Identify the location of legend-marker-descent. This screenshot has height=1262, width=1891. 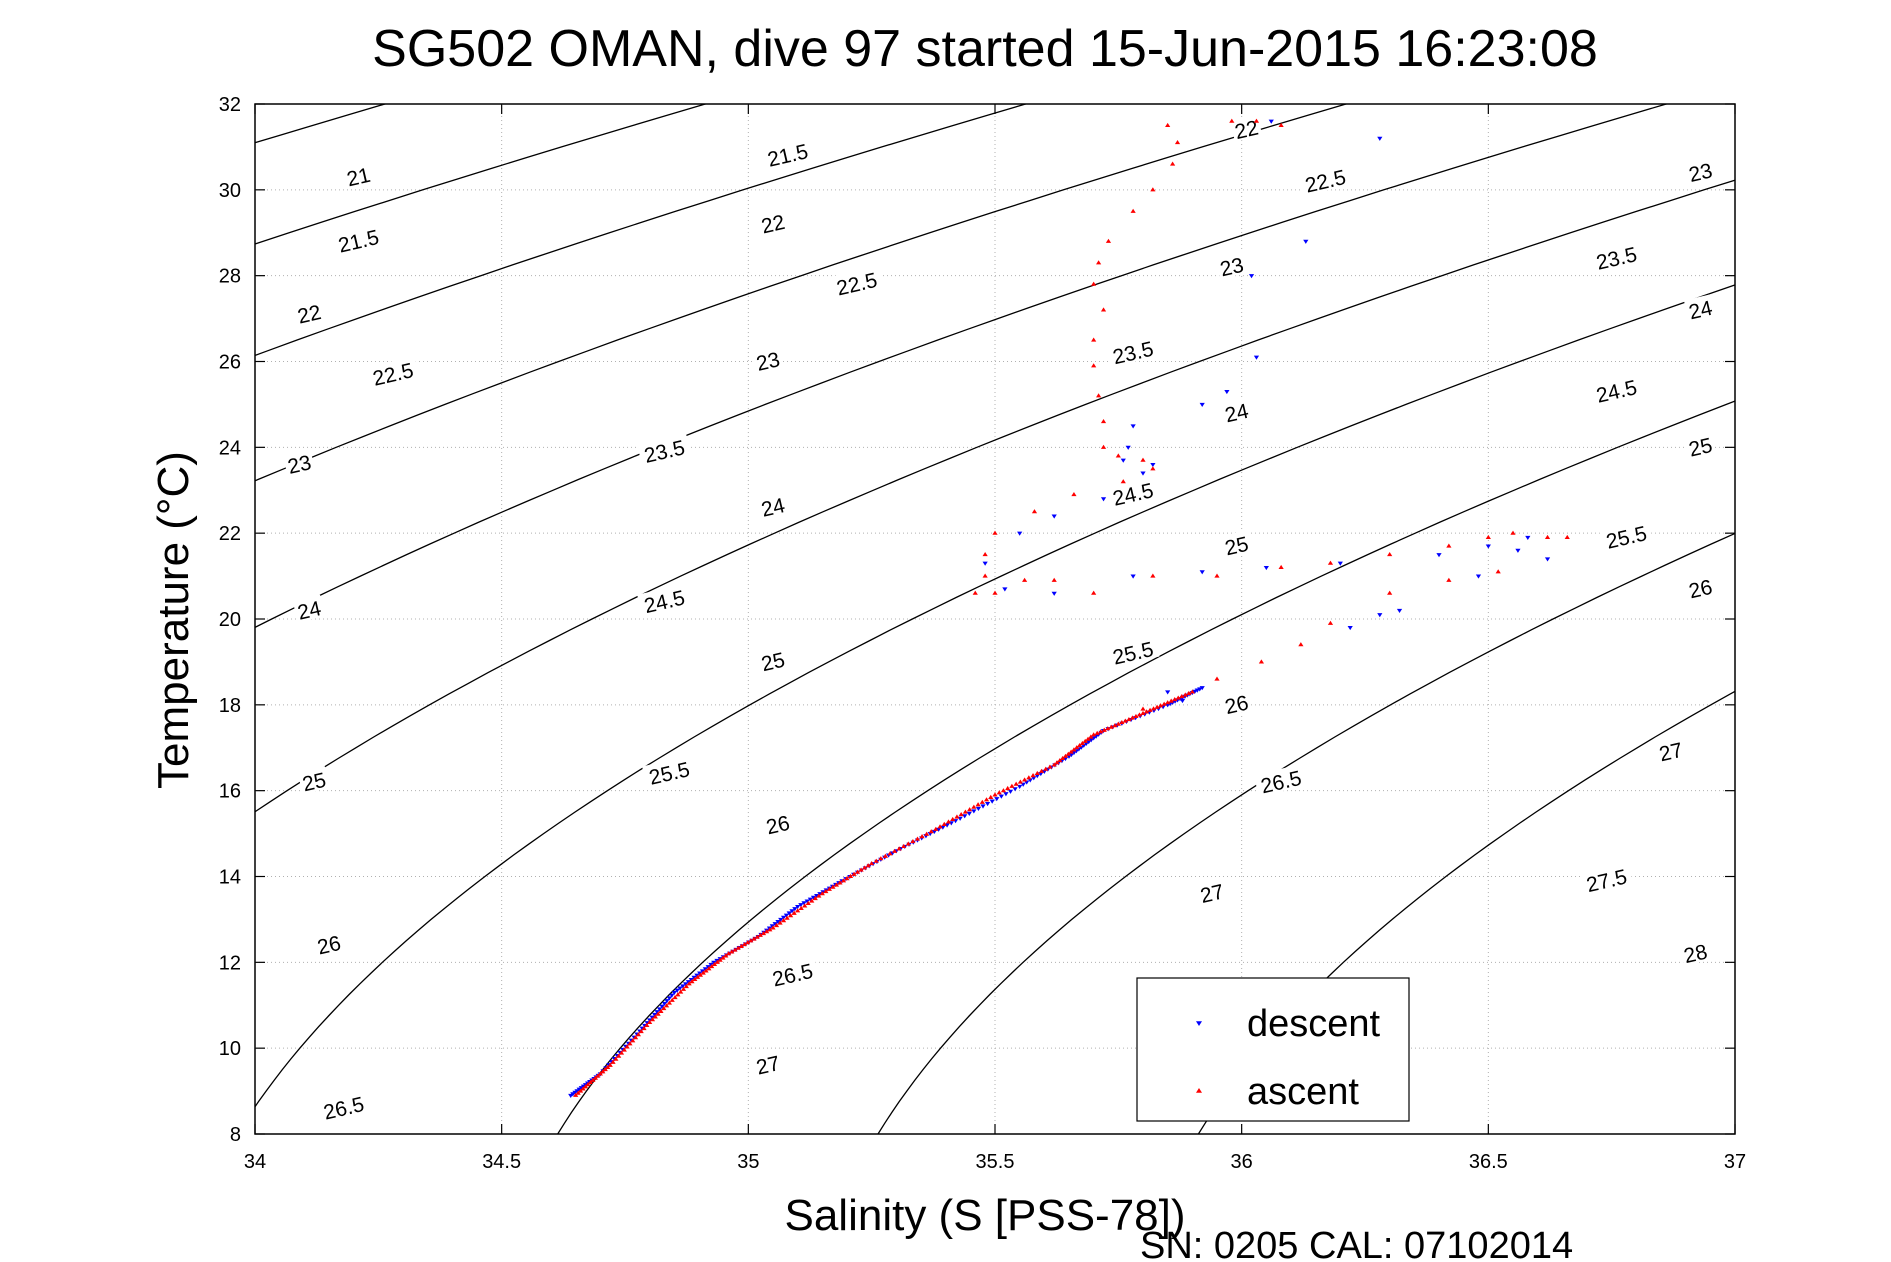
(1199, 1023).